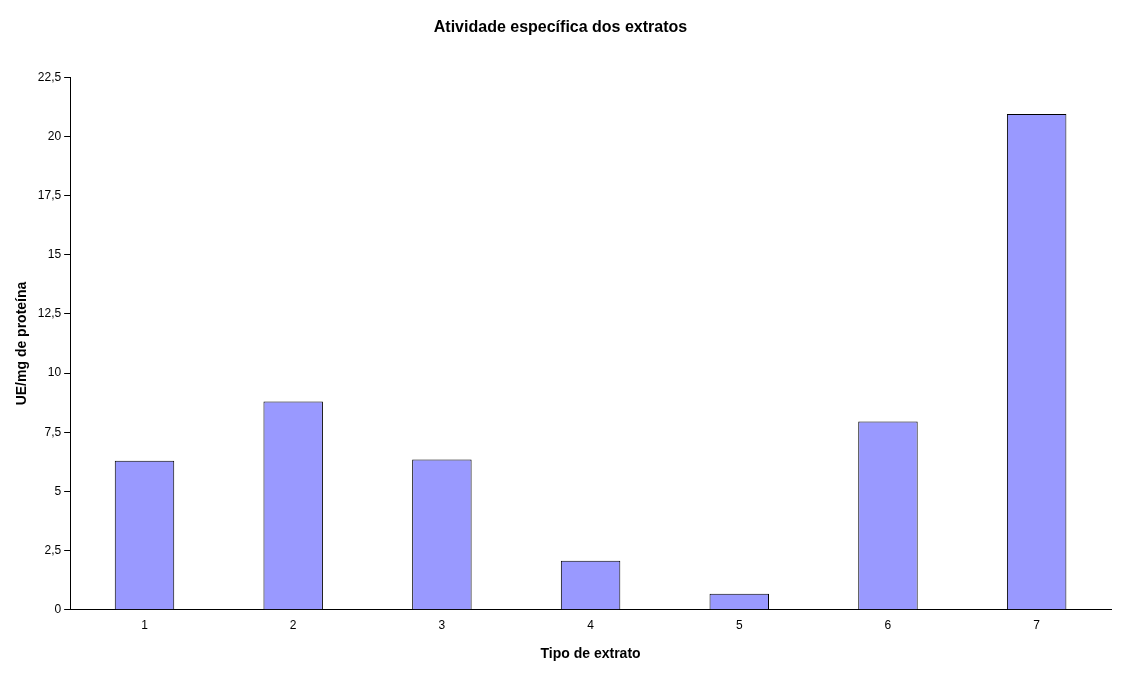  What do you see at coordinates (21, 343) in the screenshot?
I see `y-axis-title: UE/mg de proteína` at bounding box center [21, 343].